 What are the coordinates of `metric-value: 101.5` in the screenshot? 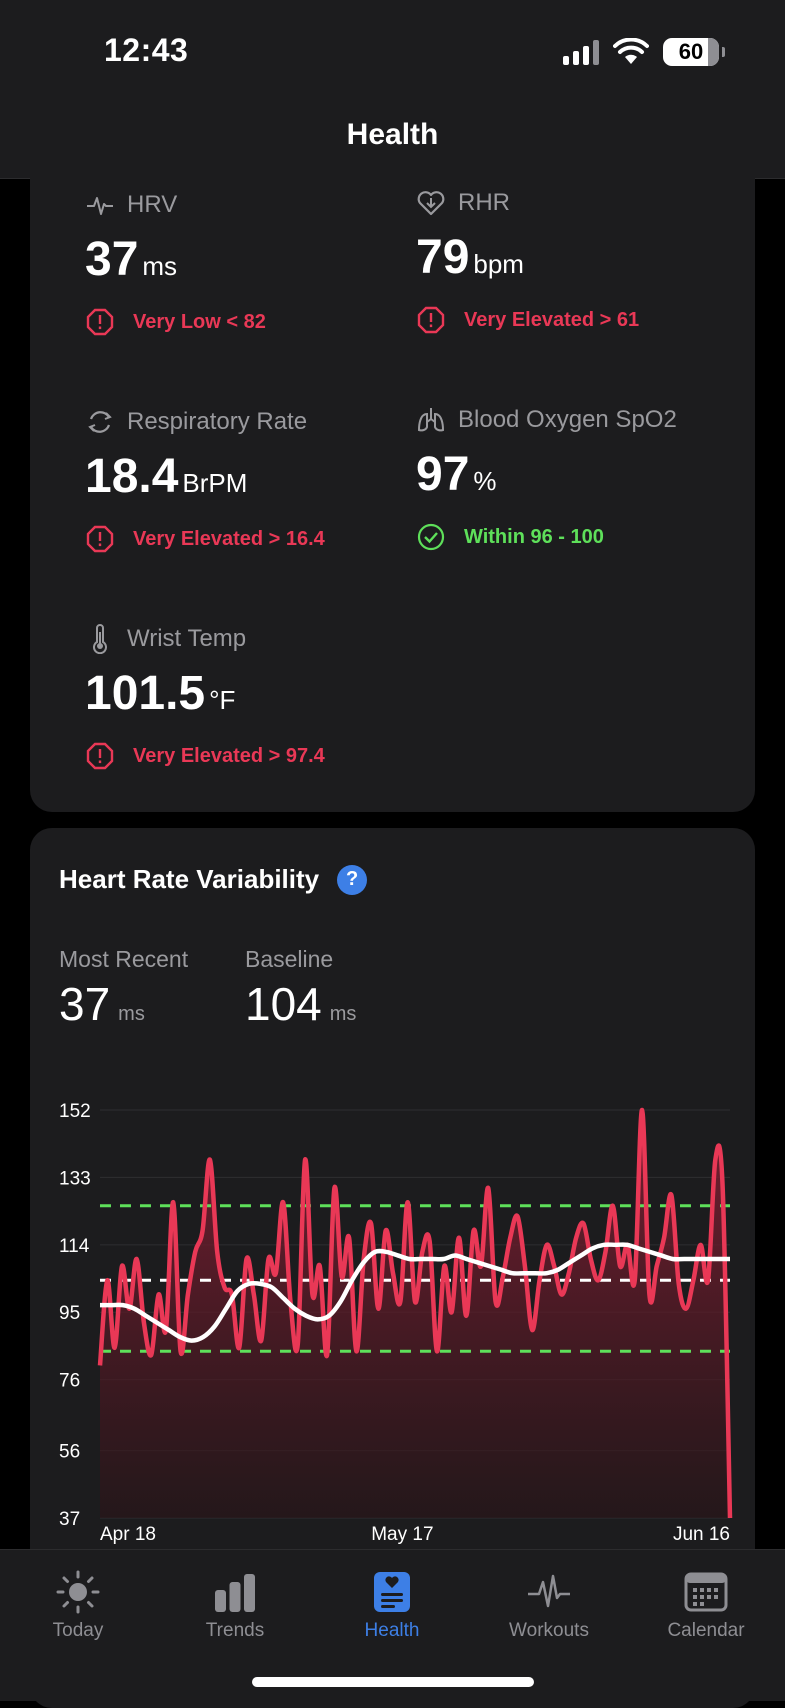 It's located at (145, 693).